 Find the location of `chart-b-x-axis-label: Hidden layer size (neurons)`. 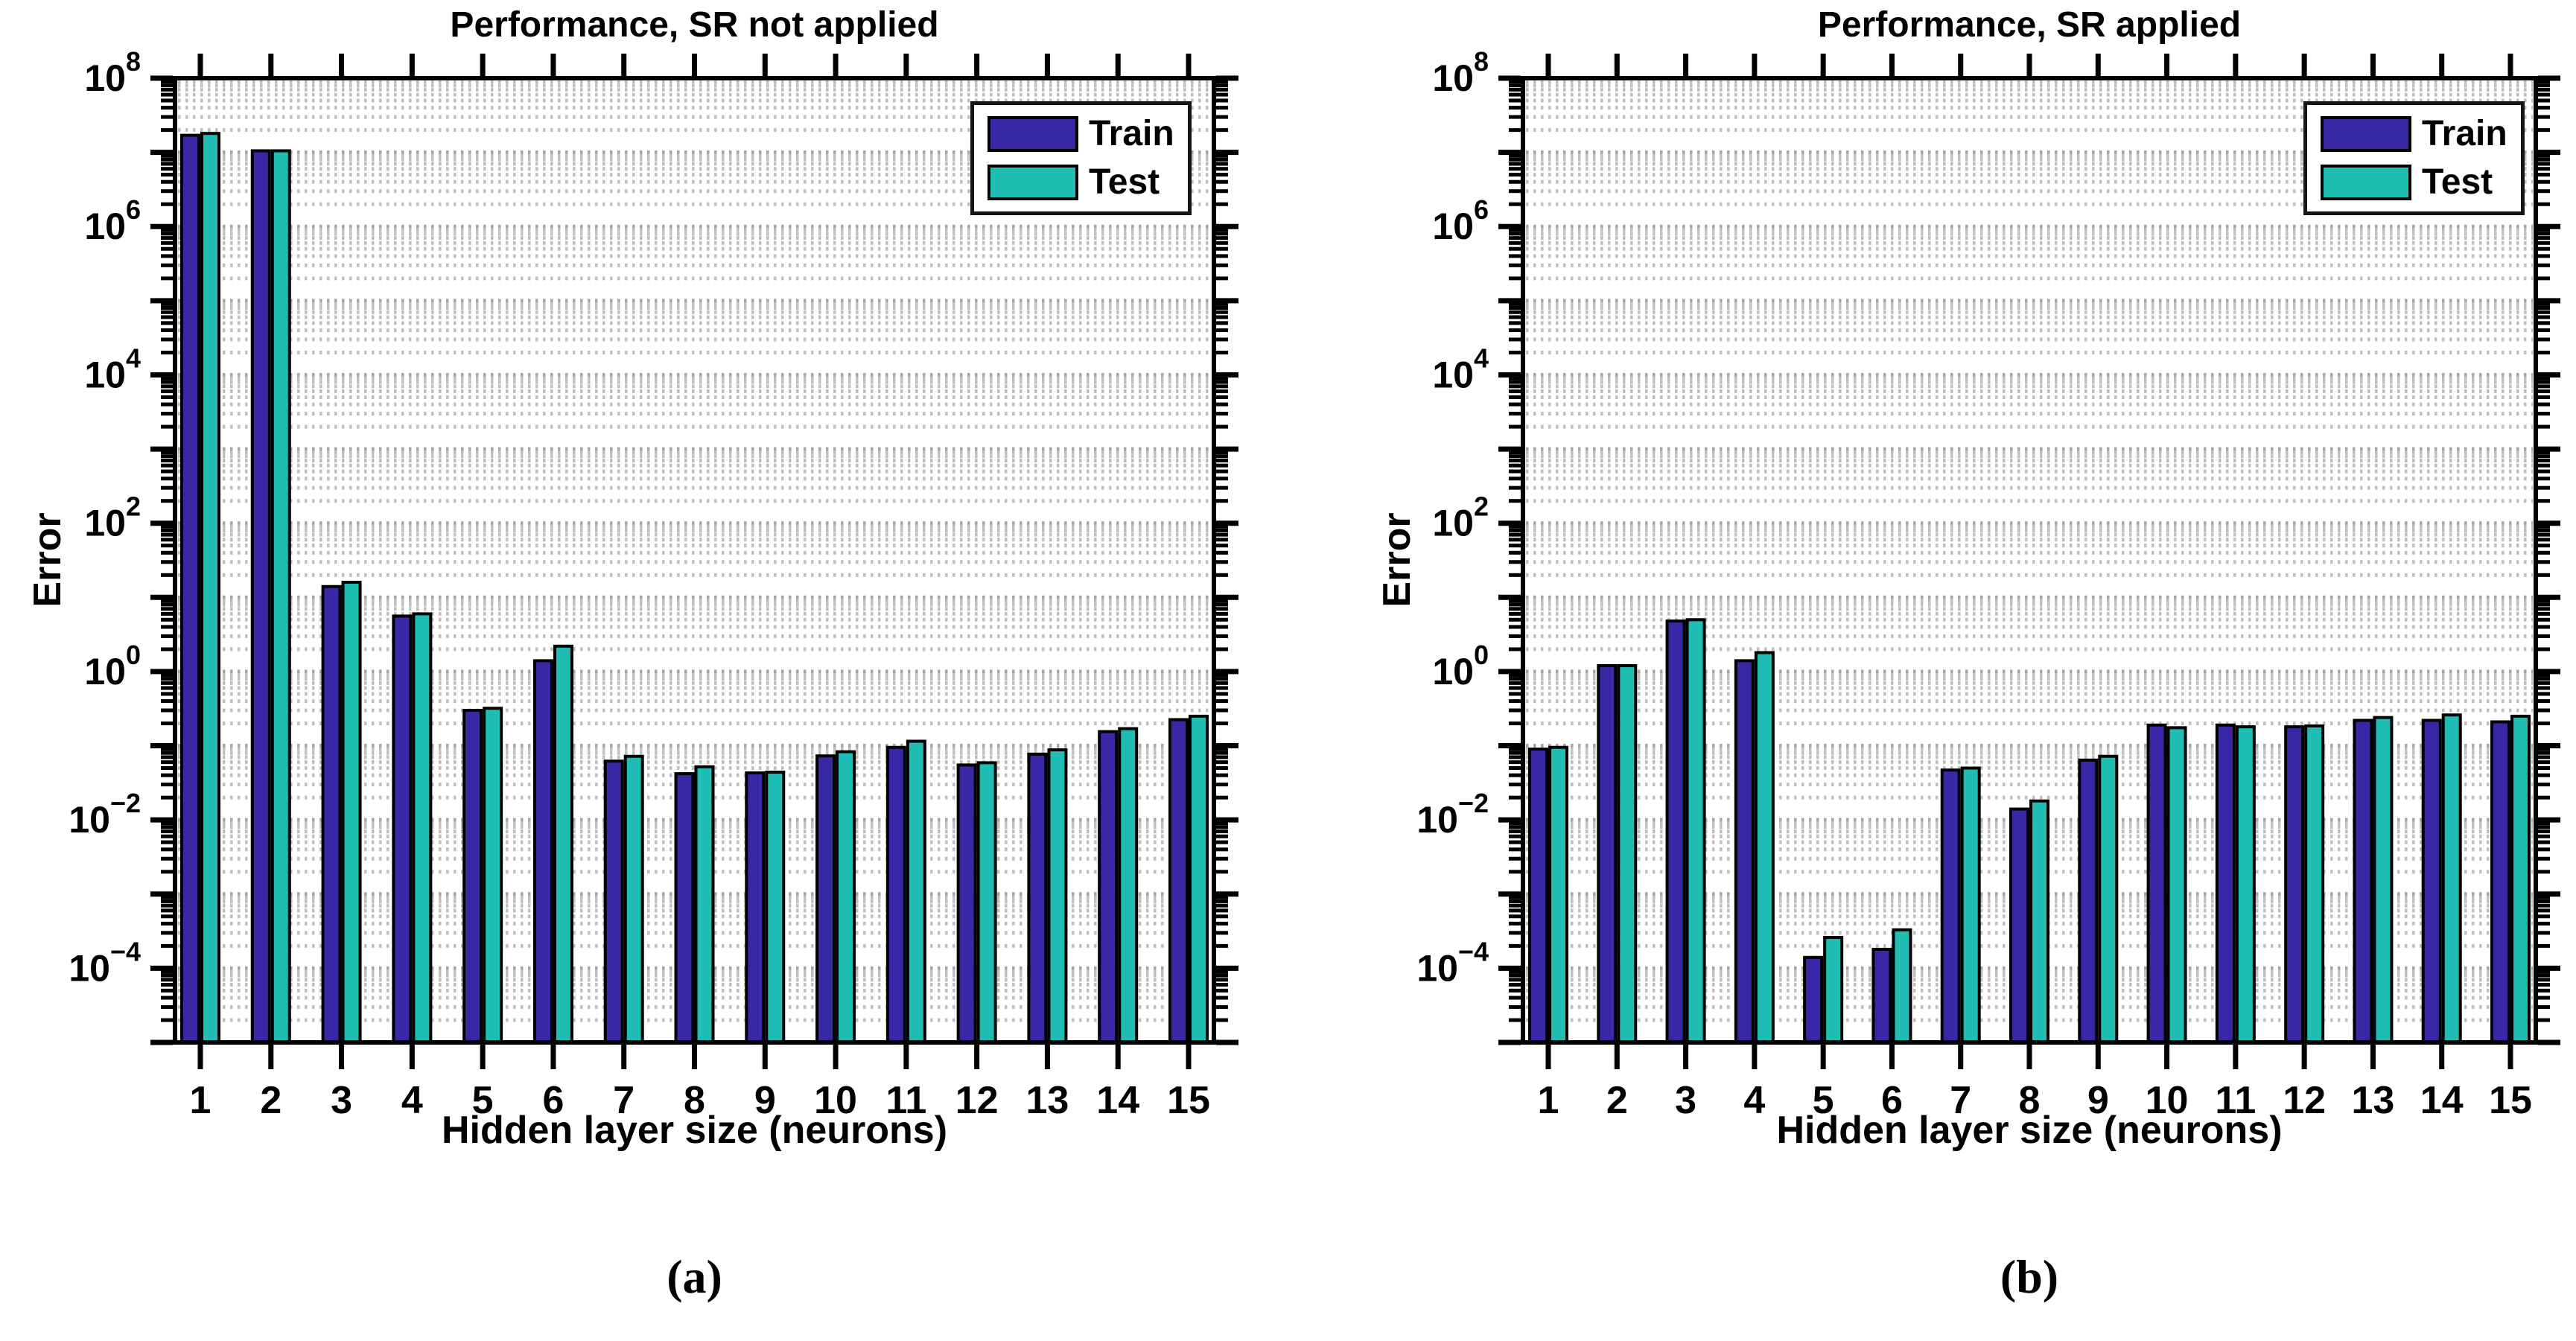

chart-b-x-axis-label: Hidden layer size (neurons) is located at coordinates (2029, 1130).